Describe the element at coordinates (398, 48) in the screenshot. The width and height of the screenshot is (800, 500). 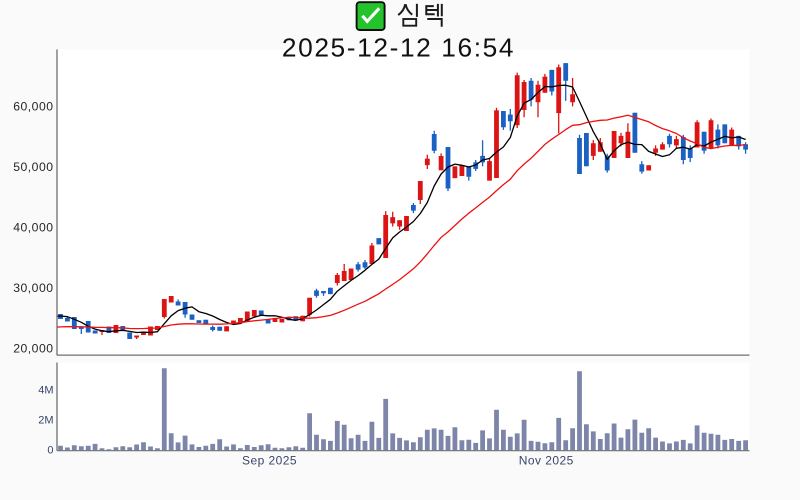
I see `svg-text: 2025-12-12 16:54` at that location.